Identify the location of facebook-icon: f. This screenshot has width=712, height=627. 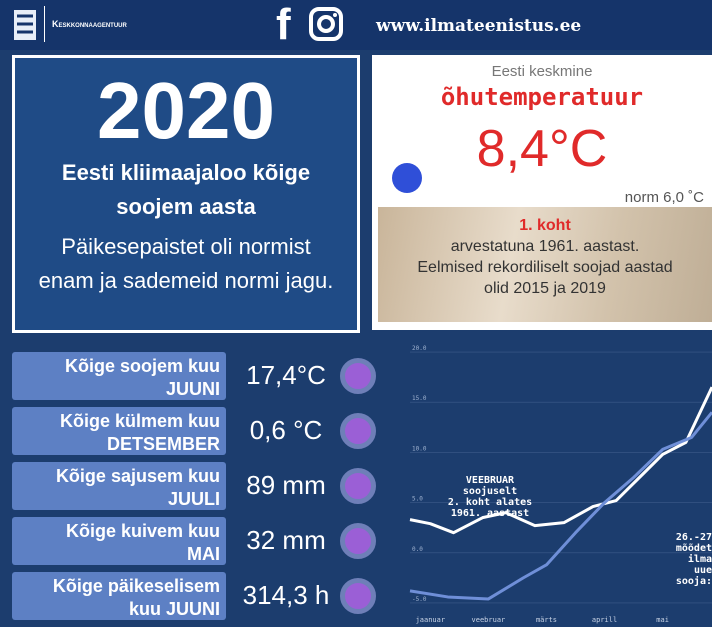
(283, 24).